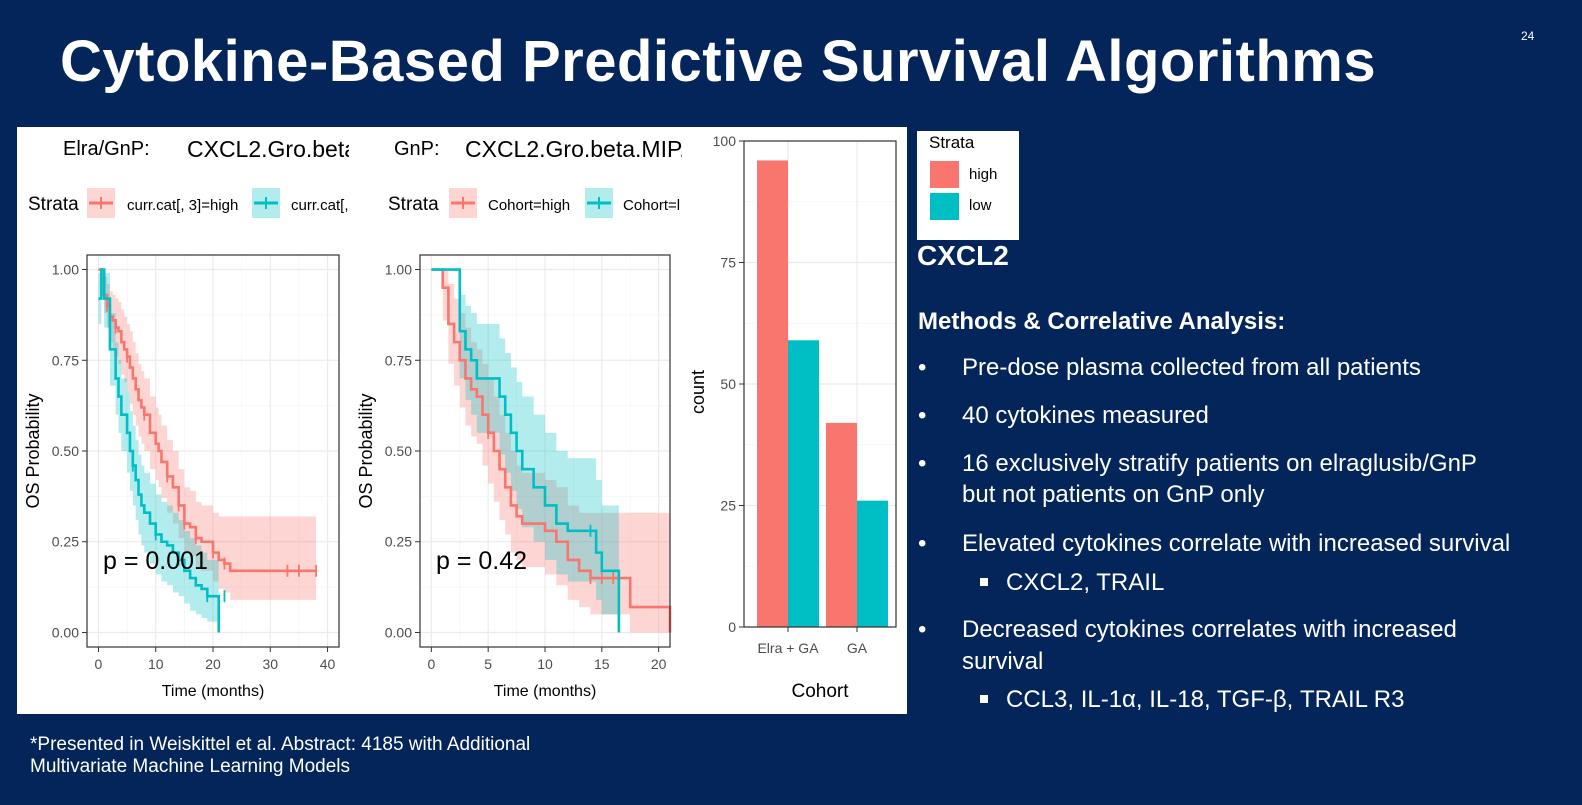  I want to click on km-title: CXCL2.Gro.beta, so click(272, 149).